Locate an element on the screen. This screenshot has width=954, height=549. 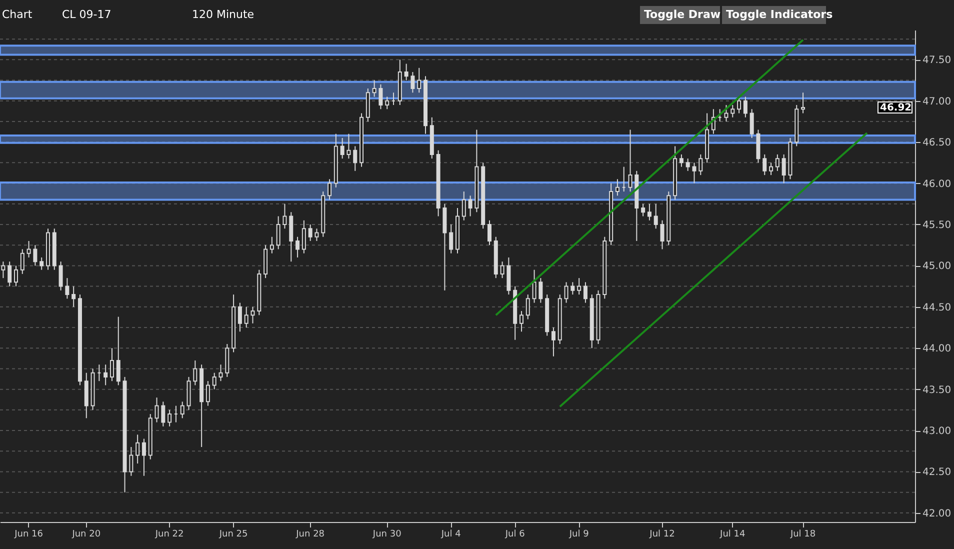
x-tick-label: Jun 25 is located at coordinates (233, 535).